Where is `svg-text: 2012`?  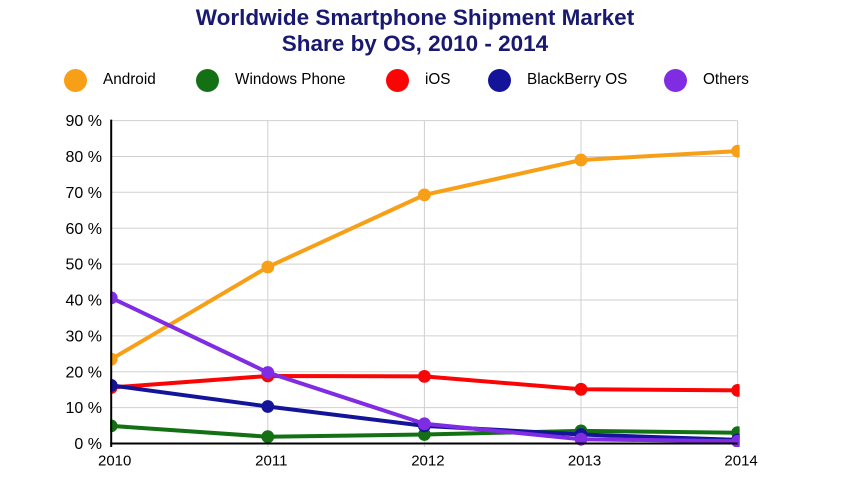 svg-text: 2012 is located at coordinates (427, 461).